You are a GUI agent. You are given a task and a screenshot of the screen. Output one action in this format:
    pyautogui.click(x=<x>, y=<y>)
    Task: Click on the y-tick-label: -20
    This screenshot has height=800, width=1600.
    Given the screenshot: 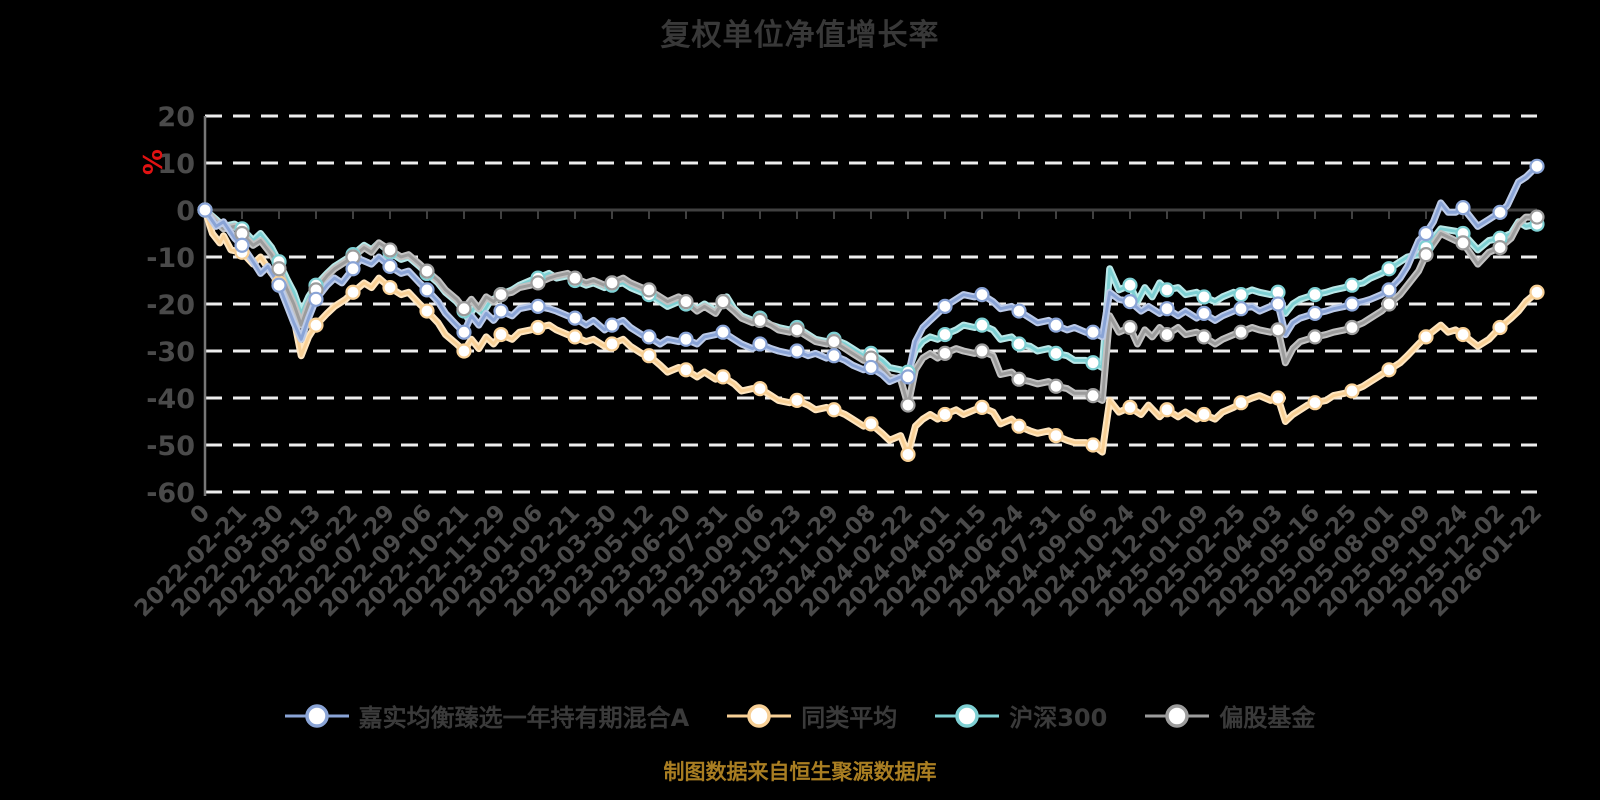 What is the action you would take?
    pyautogui.click(x=170, y=305)
    